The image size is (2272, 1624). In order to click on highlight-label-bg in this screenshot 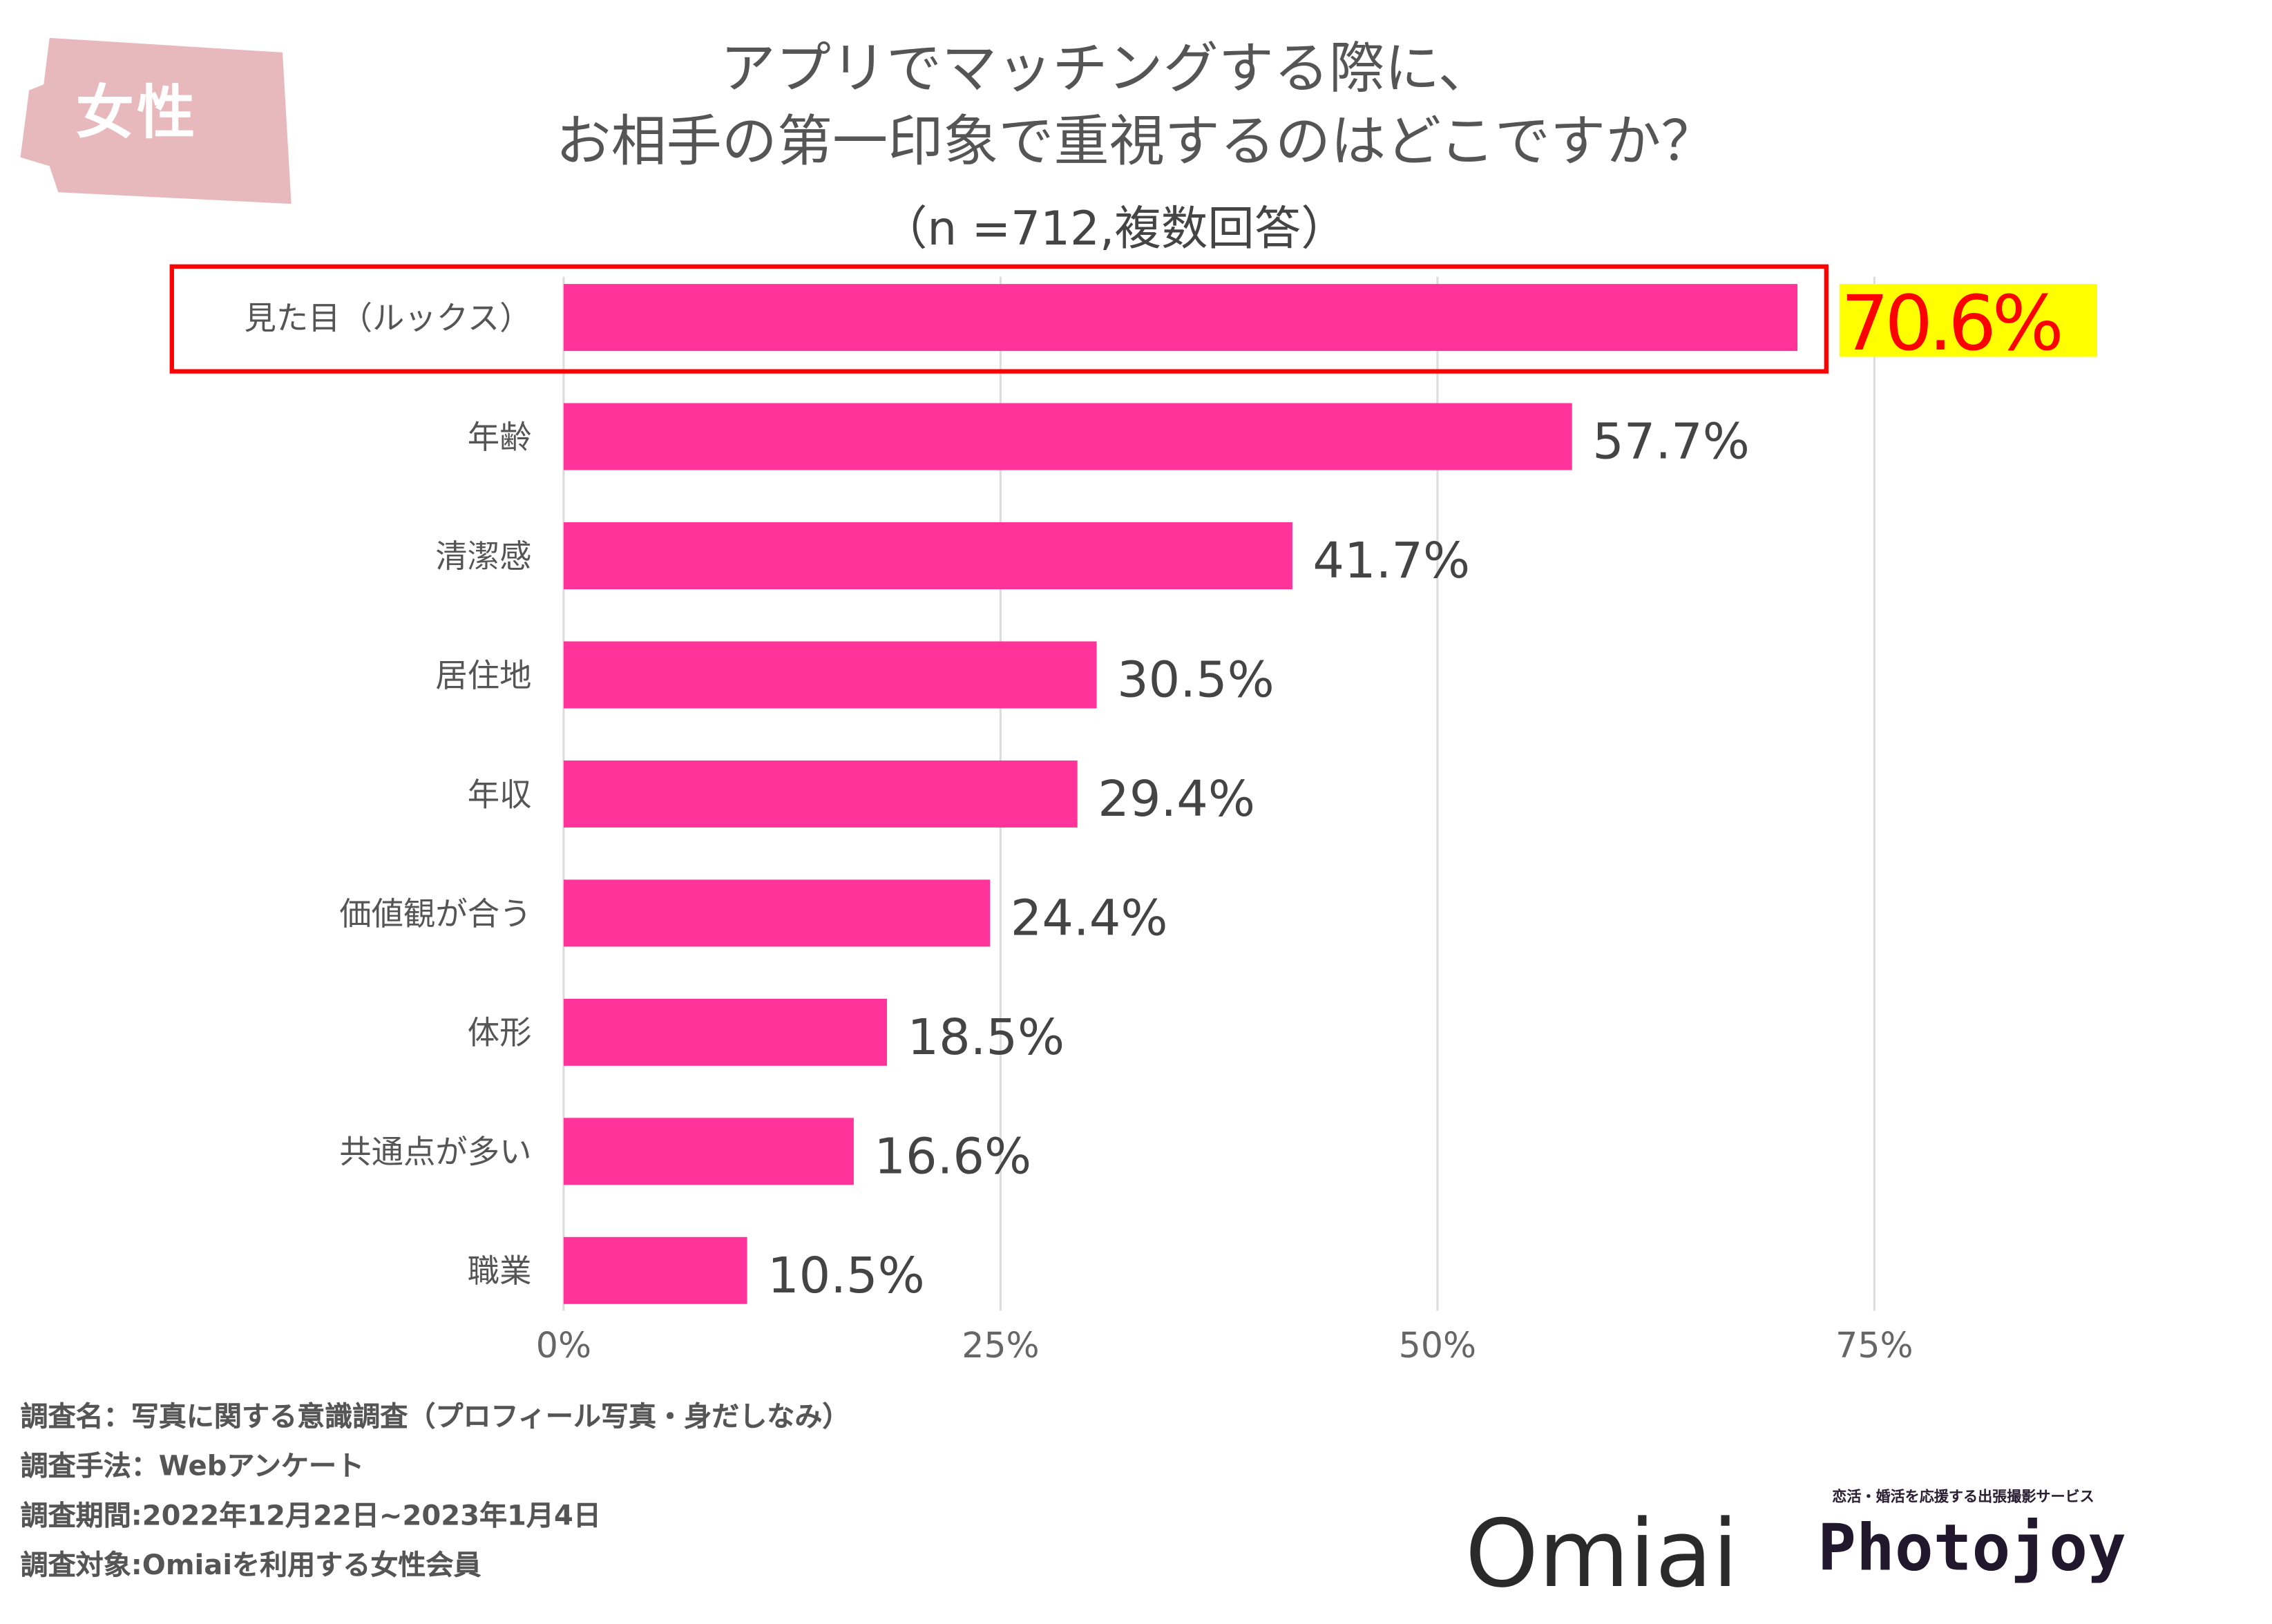, I will do `click(1968, 320)`.